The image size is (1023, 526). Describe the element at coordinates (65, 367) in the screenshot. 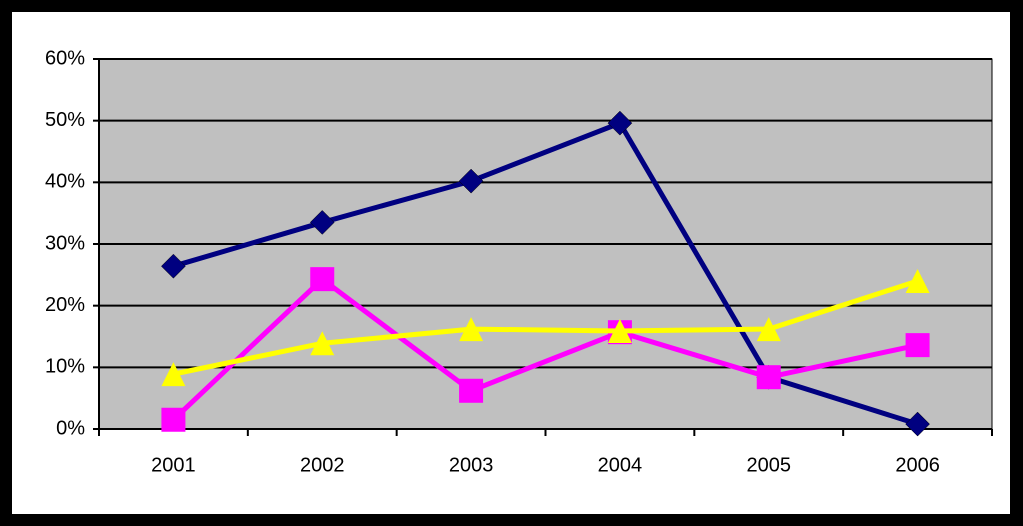

I see `y-tick-label: 10%` at that location.